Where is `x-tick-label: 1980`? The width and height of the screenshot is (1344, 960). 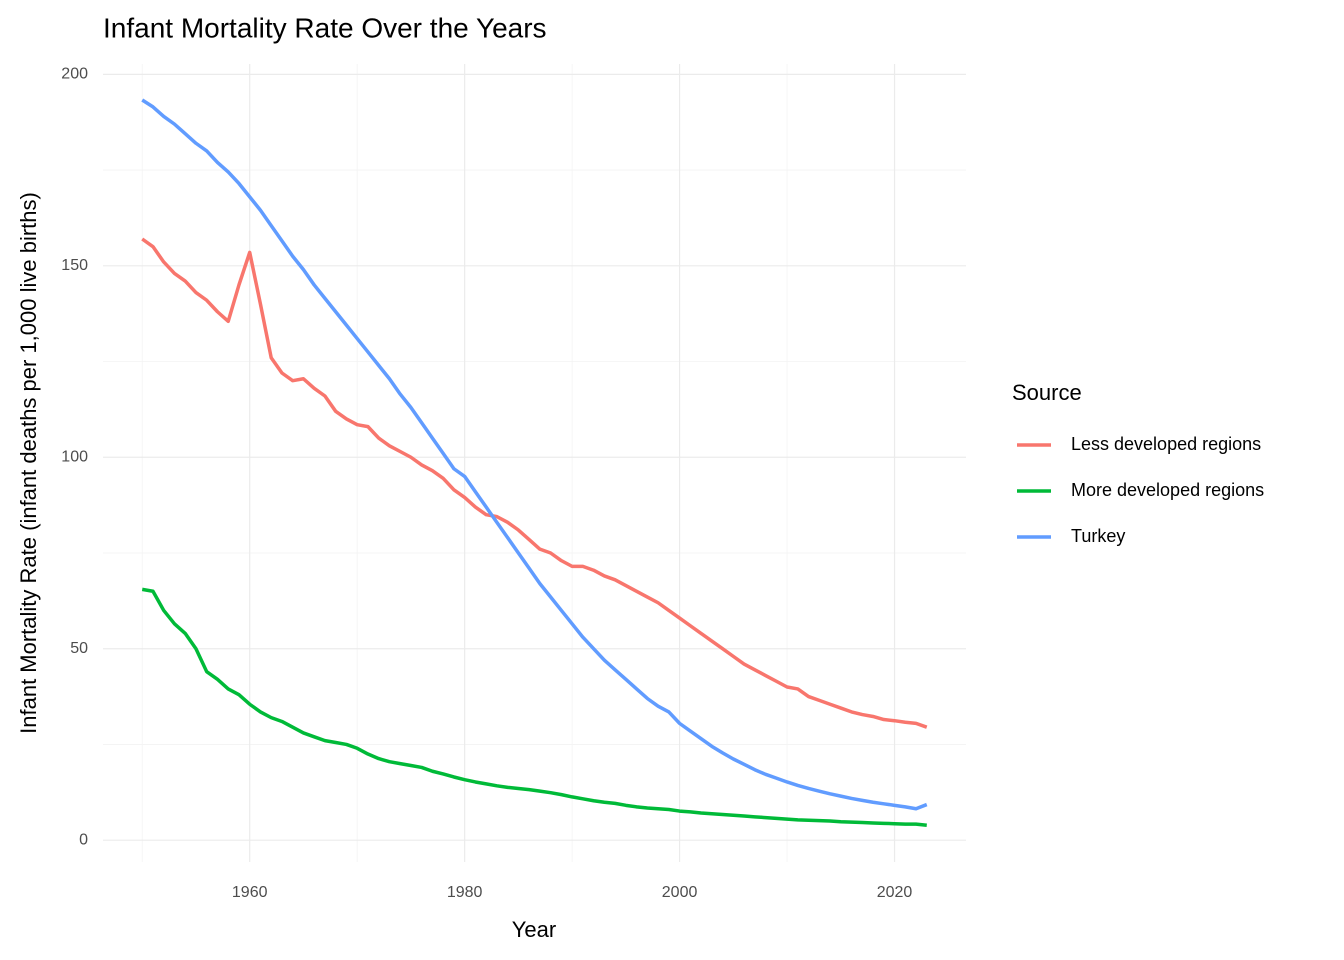 x-tick-label: 1980 is located at coordinates (465, 892).